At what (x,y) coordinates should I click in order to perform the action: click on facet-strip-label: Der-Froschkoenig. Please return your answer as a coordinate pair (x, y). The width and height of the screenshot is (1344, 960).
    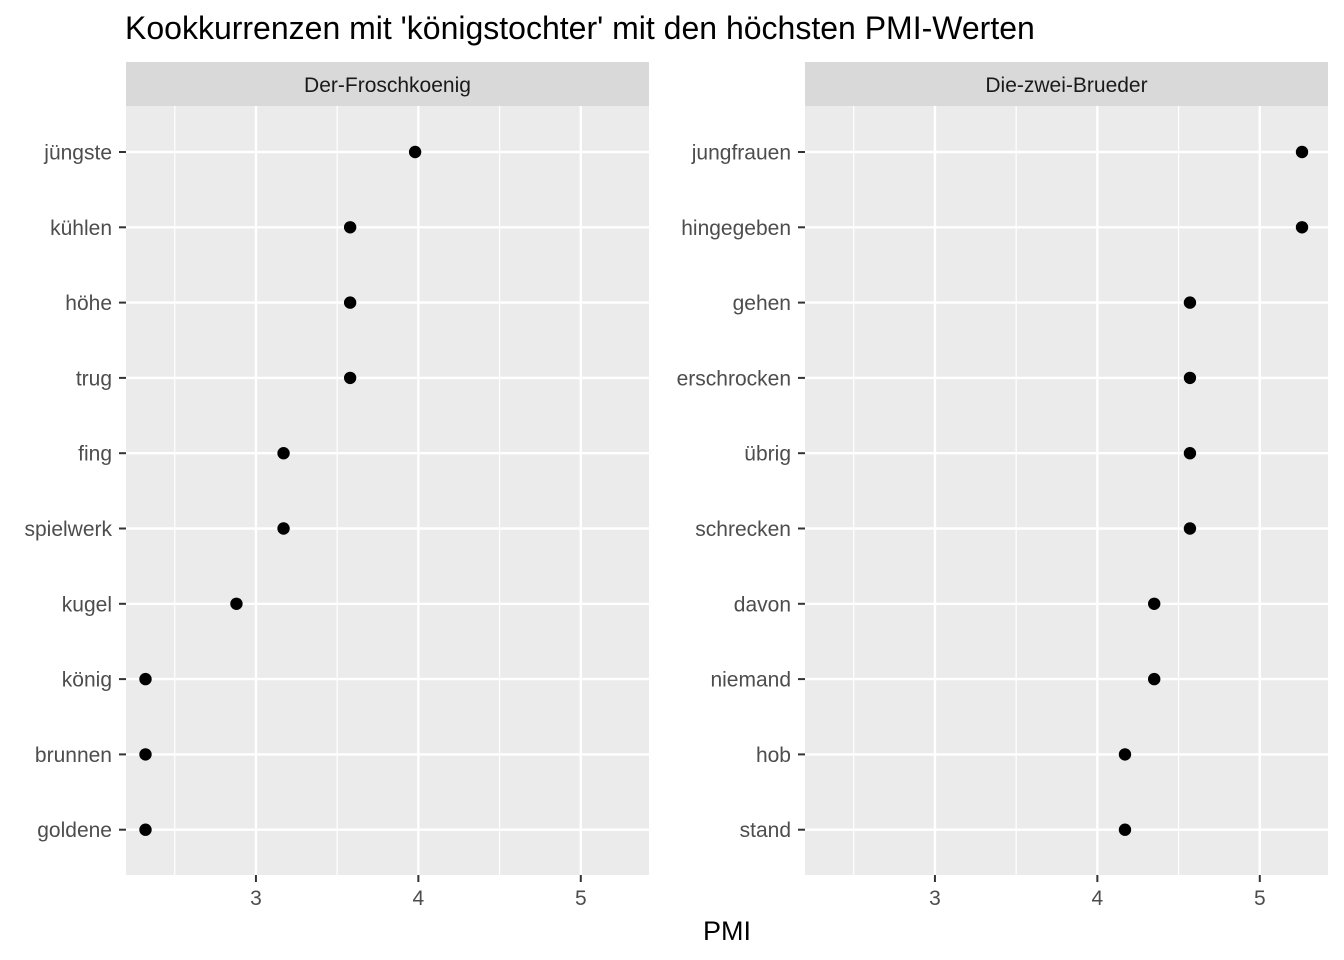
    Looking at the image, I should click on (387, 85).